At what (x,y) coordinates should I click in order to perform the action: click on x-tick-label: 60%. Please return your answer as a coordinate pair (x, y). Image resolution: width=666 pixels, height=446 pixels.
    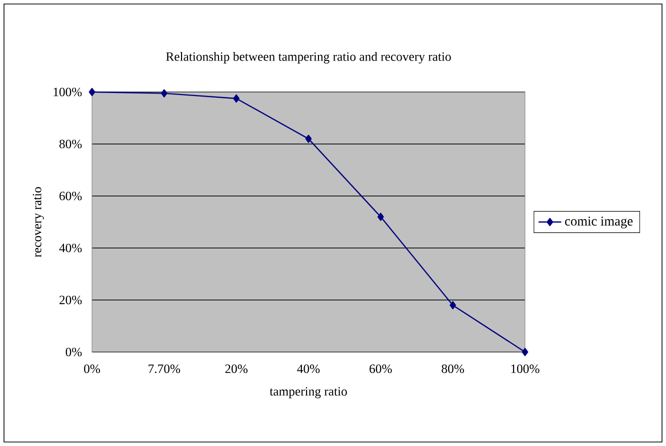
    Looking at the image, I should click on (381, 369).